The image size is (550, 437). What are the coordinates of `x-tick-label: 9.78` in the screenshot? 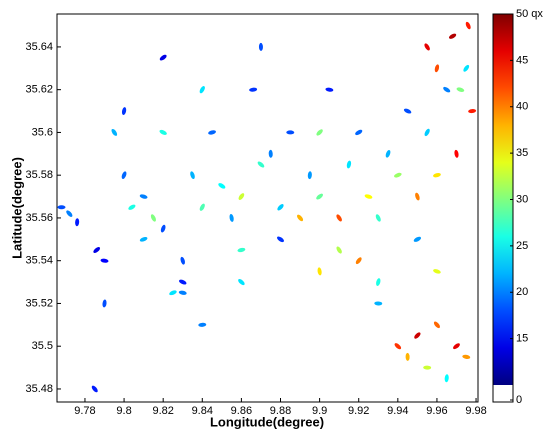 It's located at (84, 411).